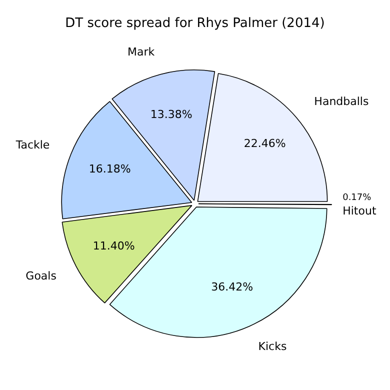 This screenshot has height=390, width=390. Describe the element at coordinates (341, 101) in the screenshot. I see `slice-label: Handballs` at that location.